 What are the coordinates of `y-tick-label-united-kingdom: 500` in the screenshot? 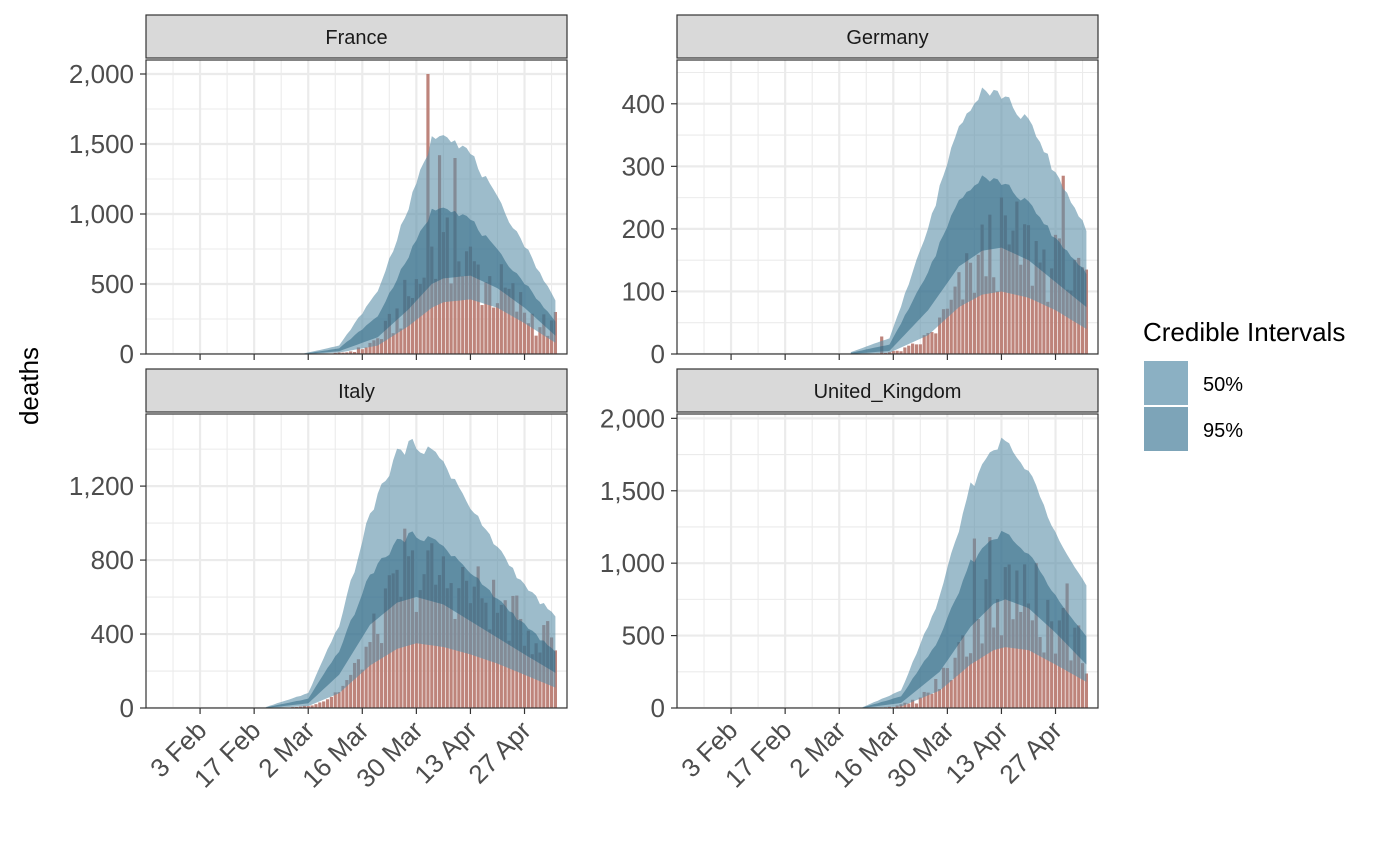 It's located at (643, 636).